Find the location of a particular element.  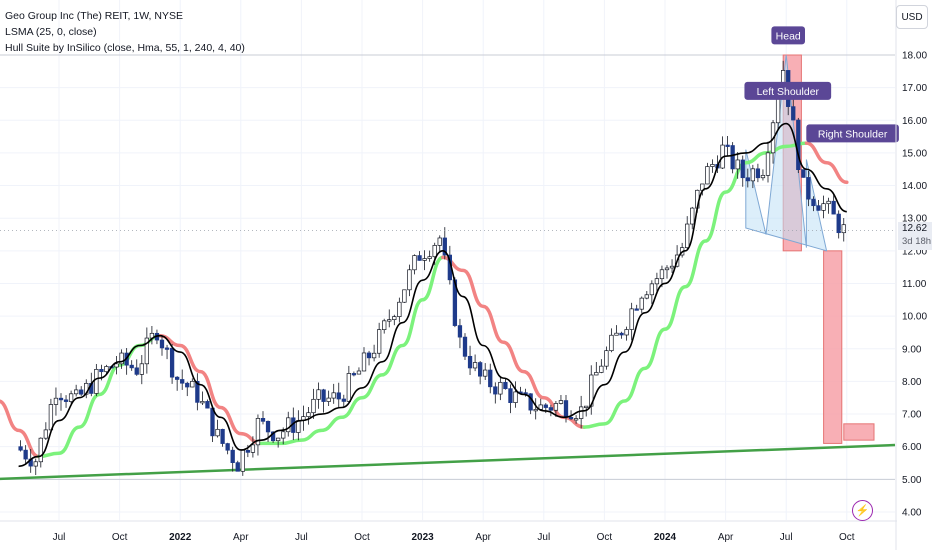

pattern-label: Right Shoulder is located at coordinates (853, 134).